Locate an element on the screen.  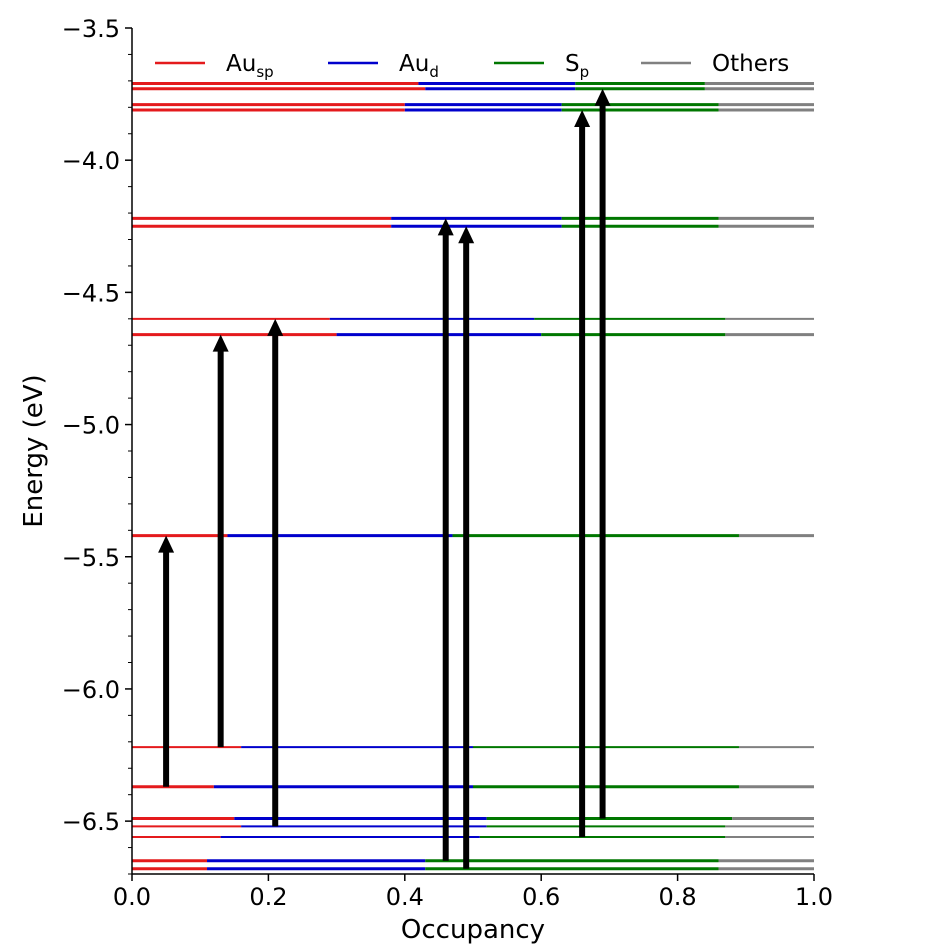
transition-arrow-0-head is located at coordinates (166, 544).